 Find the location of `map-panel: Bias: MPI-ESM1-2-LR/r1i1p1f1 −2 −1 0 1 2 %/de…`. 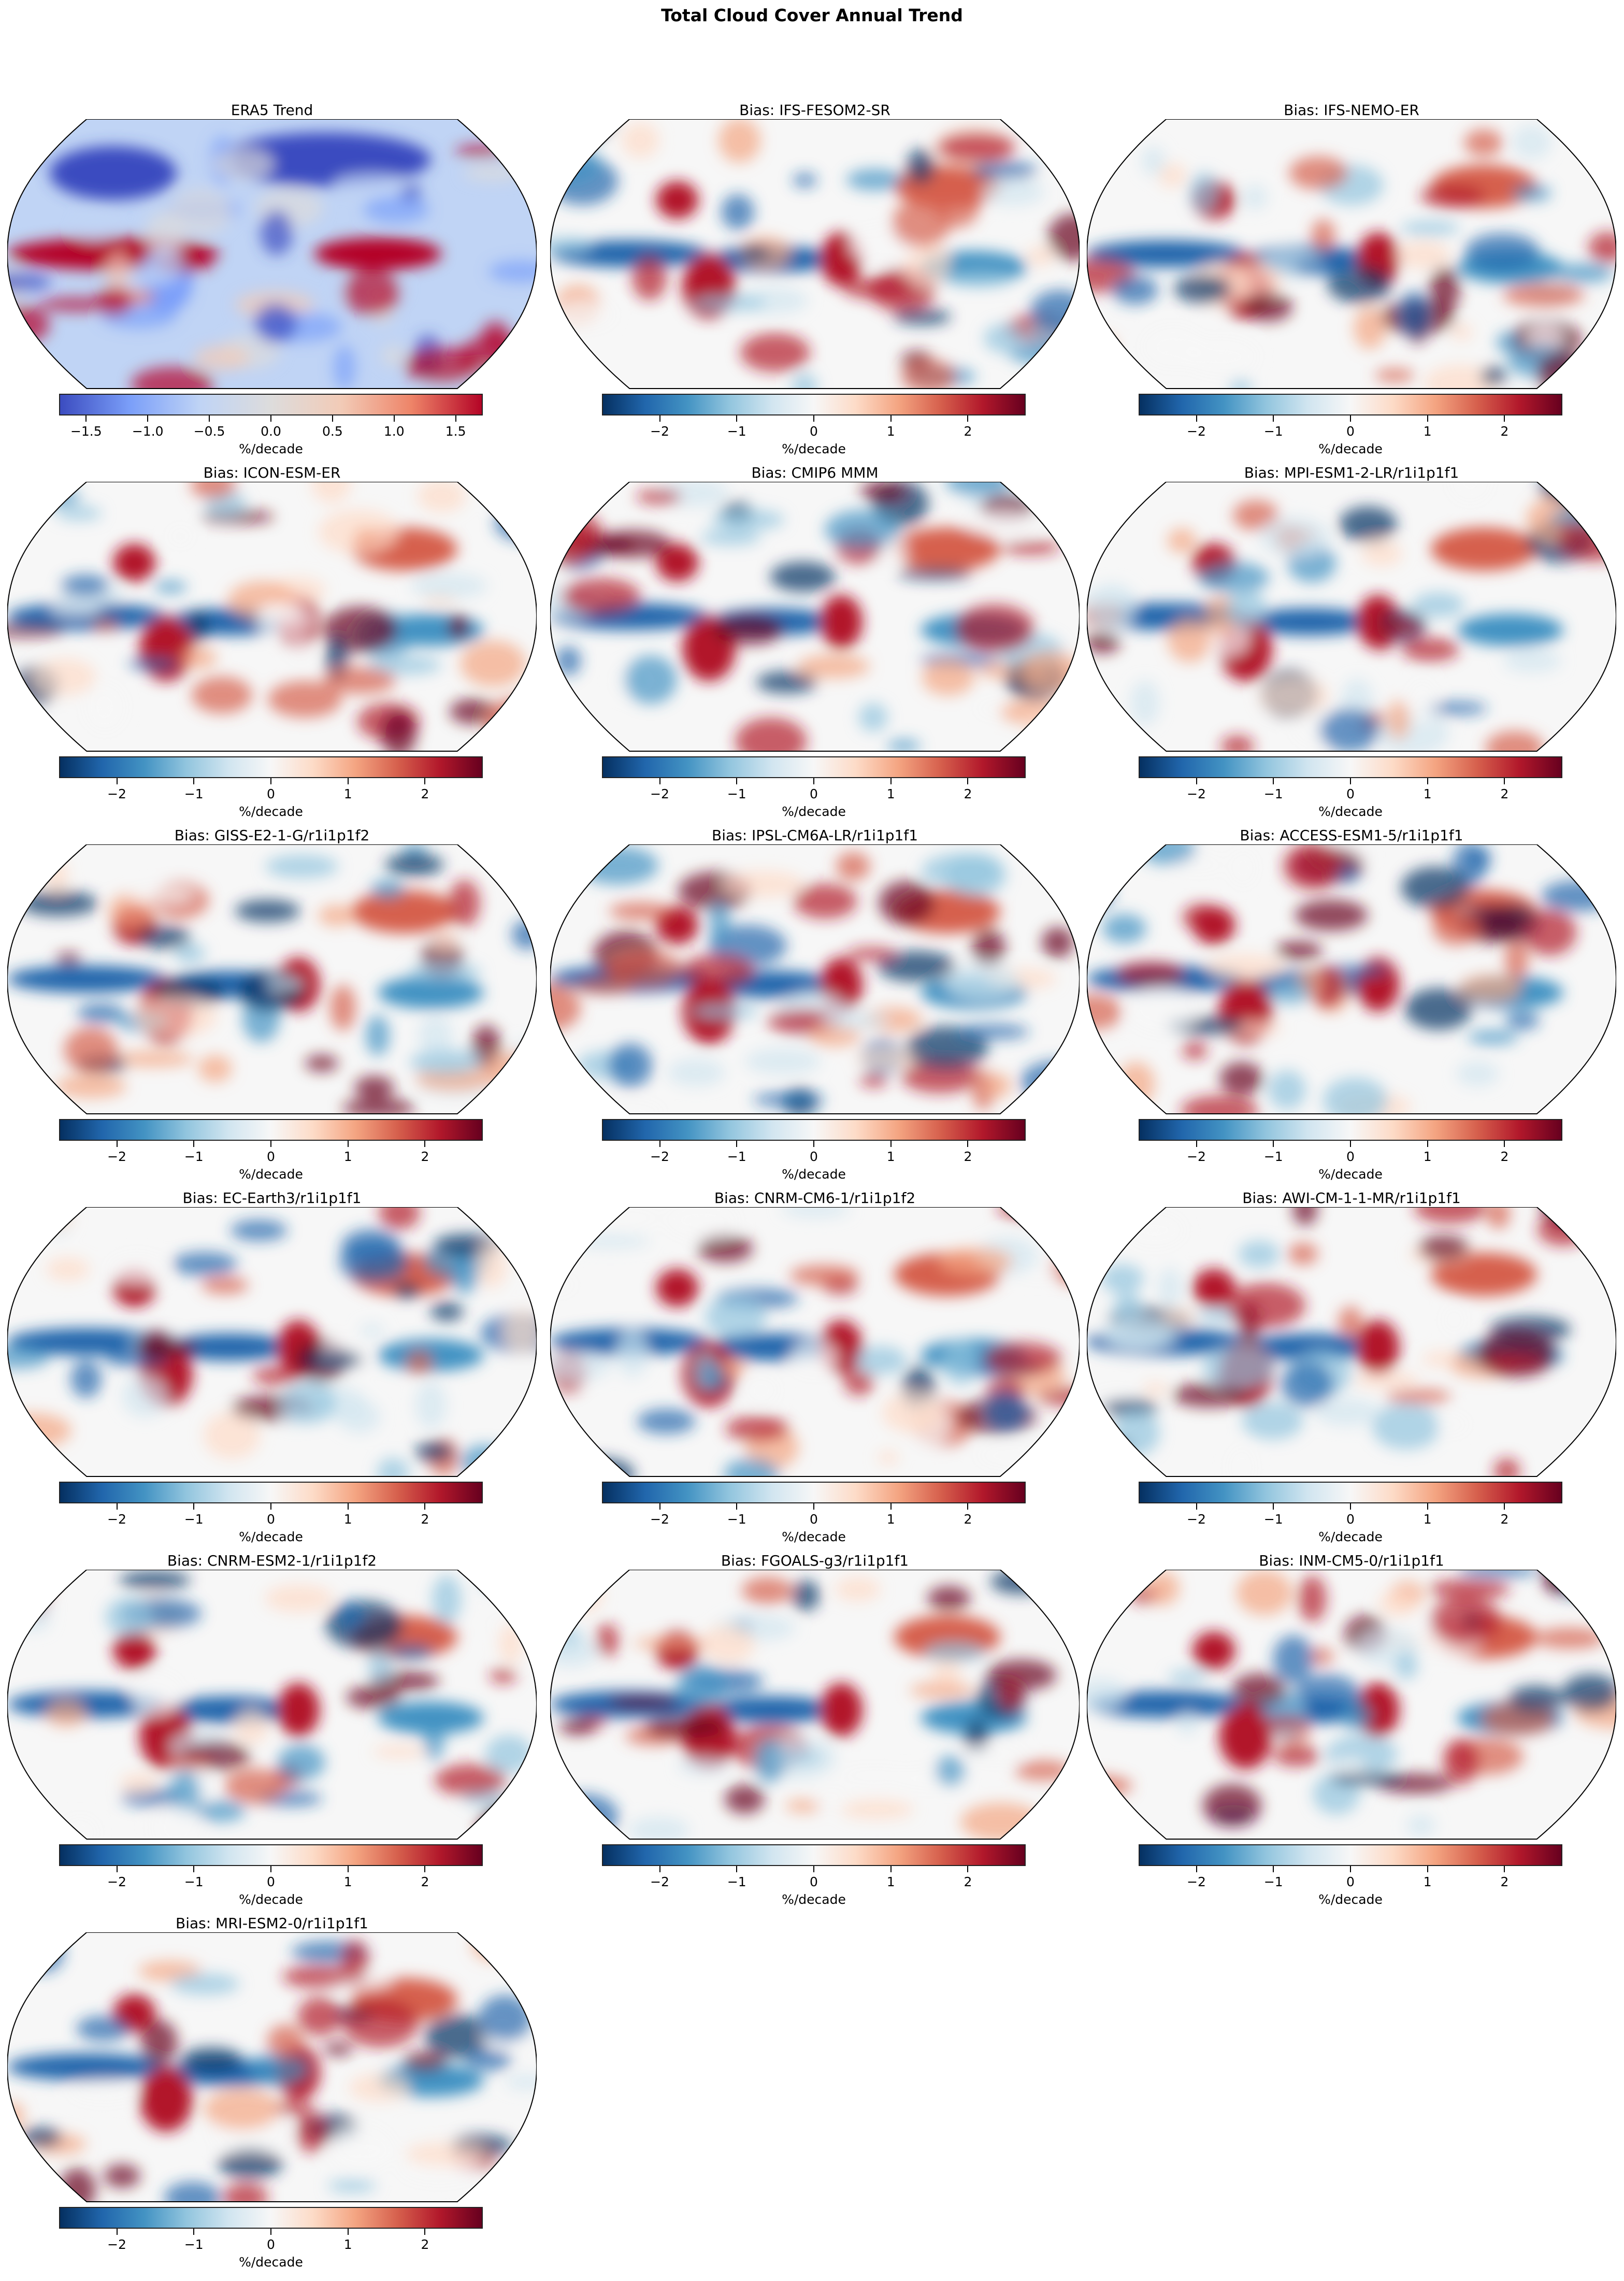

map-panel: Bias: MPI-ESM1-2-LR/r1i1p1f1 −2 −1 0 1 2 %/de… is located at coordinates (1352, 646).